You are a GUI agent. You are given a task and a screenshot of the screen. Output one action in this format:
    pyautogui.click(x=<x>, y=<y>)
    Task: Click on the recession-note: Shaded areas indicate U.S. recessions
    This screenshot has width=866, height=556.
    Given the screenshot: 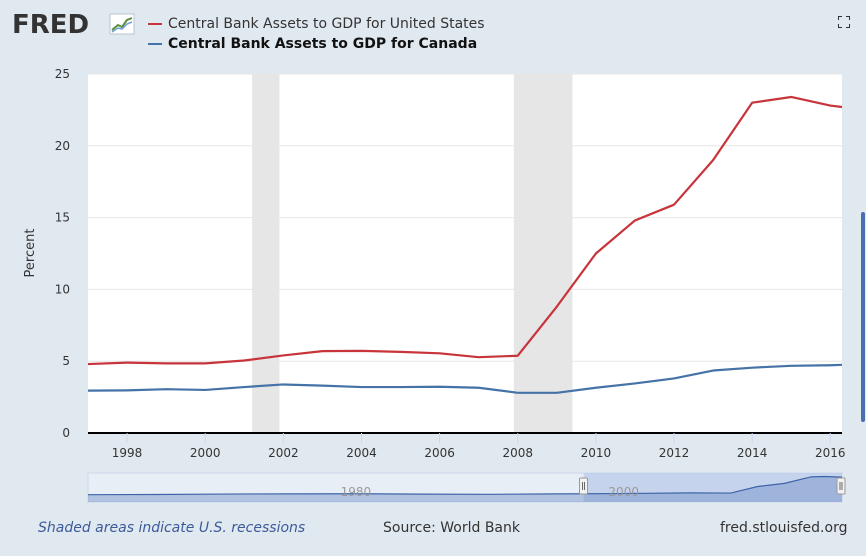 What is the action you would take?
    pyautogui.click(x=172, y=528)
    